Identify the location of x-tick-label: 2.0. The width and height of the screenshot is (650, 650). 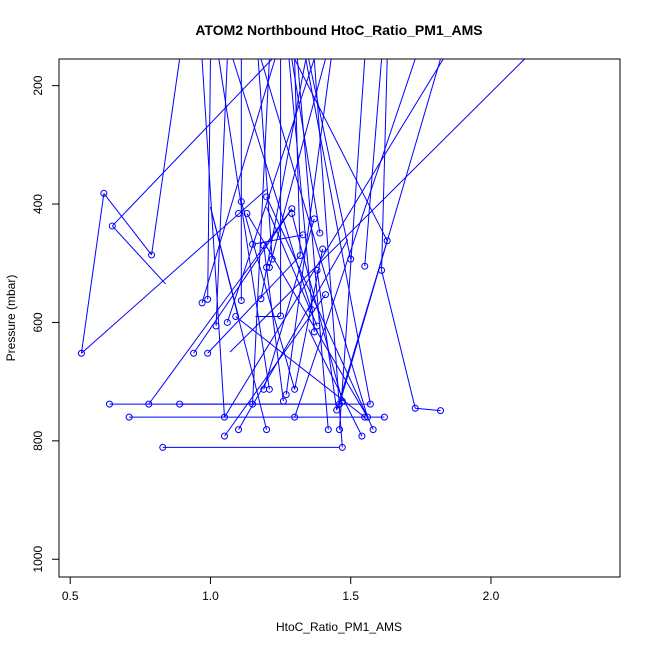
(491, 596).